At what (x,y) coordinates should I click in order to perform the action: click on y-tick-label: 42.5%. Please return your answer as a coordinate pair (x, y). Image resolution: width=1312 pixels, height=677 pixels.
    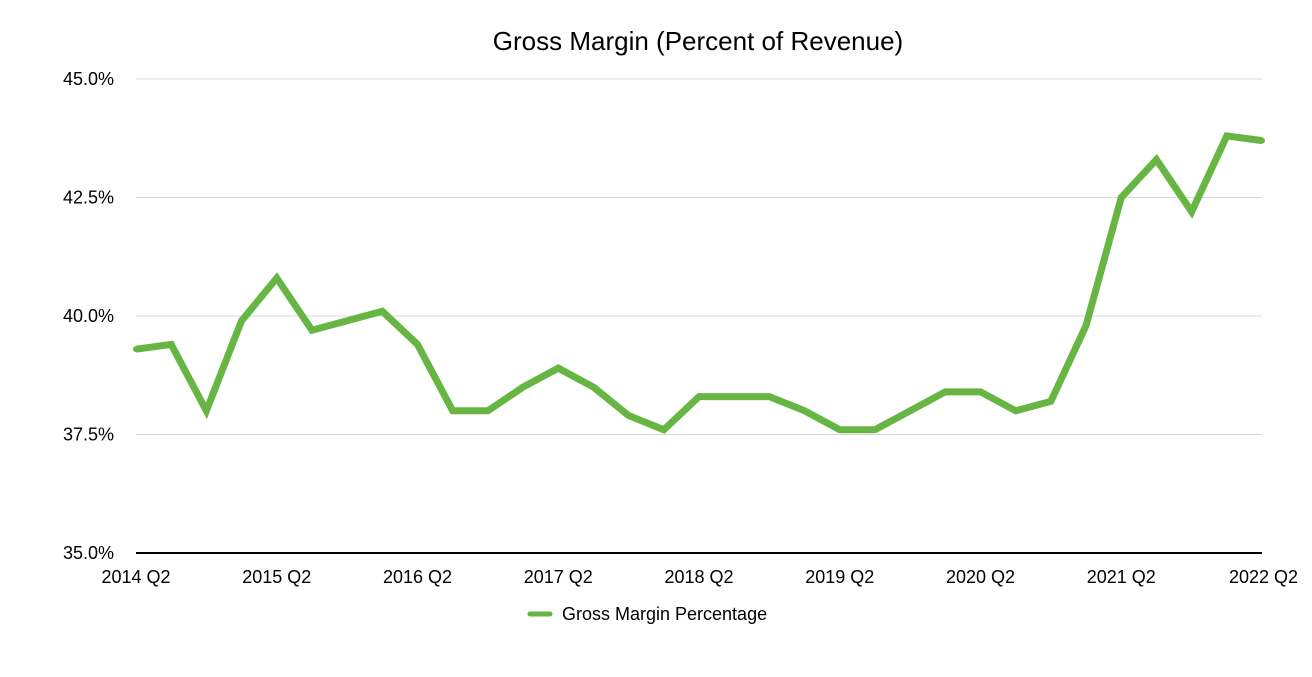
    Looking at the image, I should click on (88, 198).